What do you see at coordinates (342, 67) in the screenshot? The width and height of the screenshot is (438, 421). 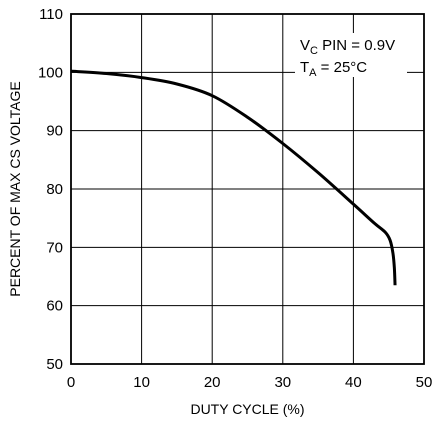 I see `annotation-text: = 25°C` at bounding box center [342, 67].